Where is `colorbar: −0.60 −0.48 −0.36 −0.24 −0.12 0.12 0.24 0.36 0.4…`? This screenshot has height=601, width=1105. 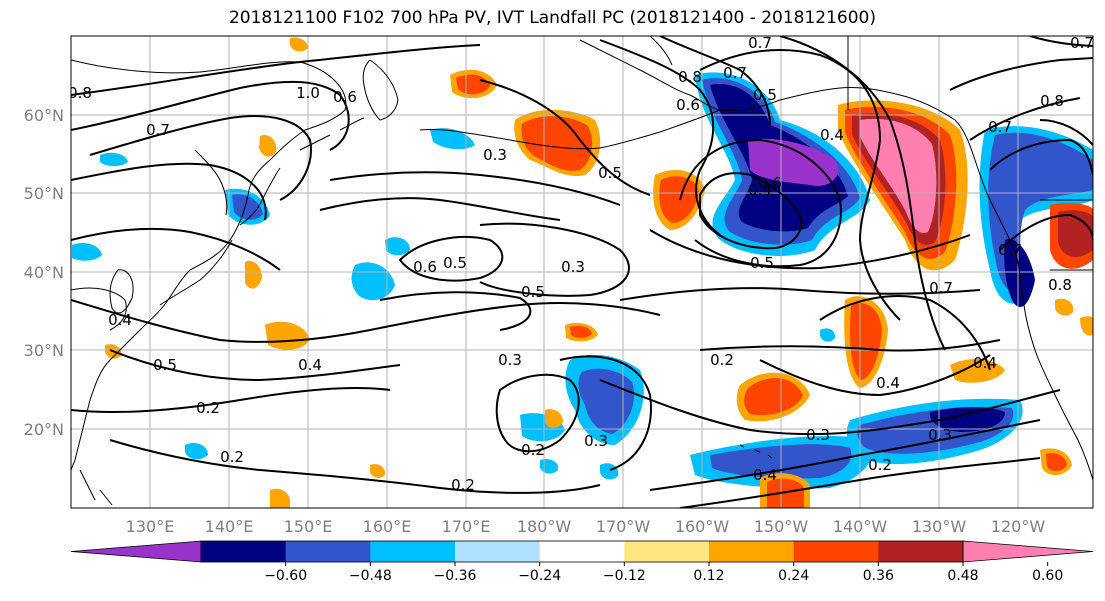
colorbar: −0.60 −0.48 −0.36 −0.24 −0.12 0.12 0.24 0.36 0.4… is located at coordinates (582, 562).